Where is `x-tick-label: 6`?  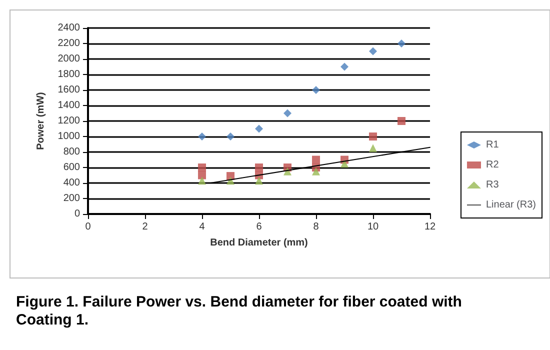
x-tick-label: 6 is located at coordinates (259, 227).